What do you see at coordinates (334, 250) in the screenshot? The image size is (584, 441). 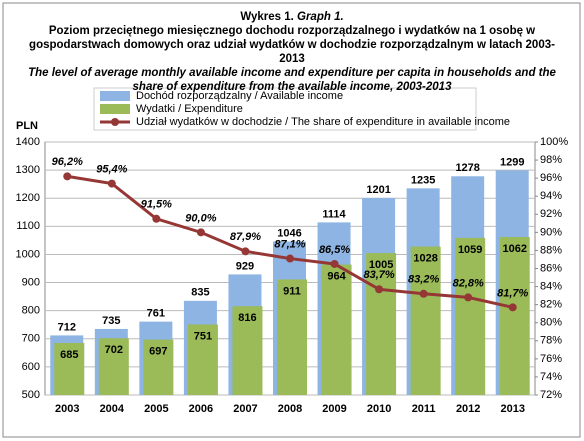 I see `value-label: 86,5%` at bounding box center [334, 250].